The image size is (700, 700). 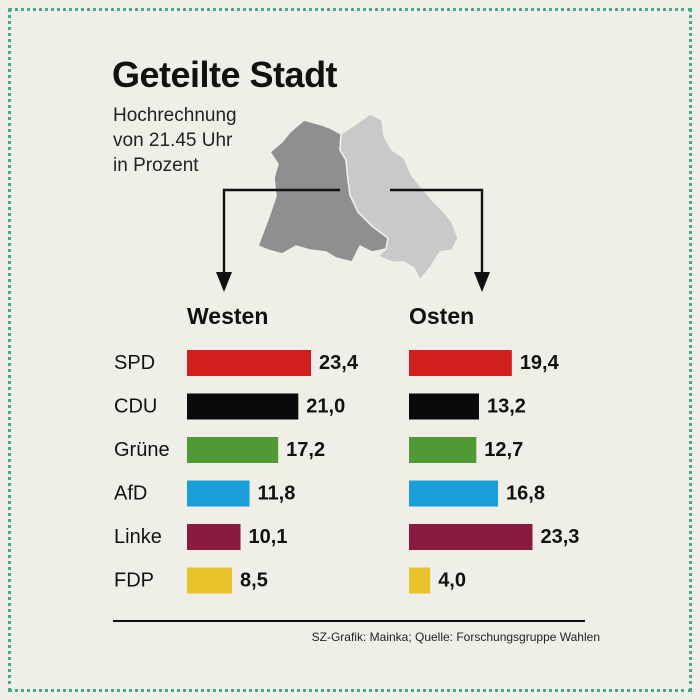 I want to click on chart-title: Geteilte Stadt, so click(x=225, y=74).